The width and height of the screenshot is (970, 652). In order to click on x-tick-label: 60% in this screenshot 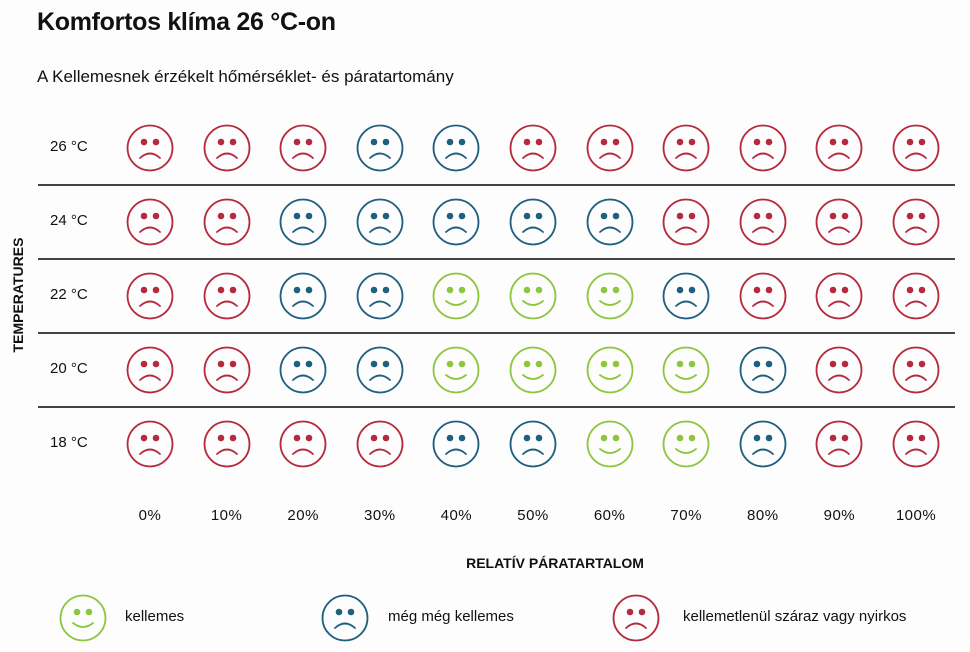, I will do `click(609, 515)`.